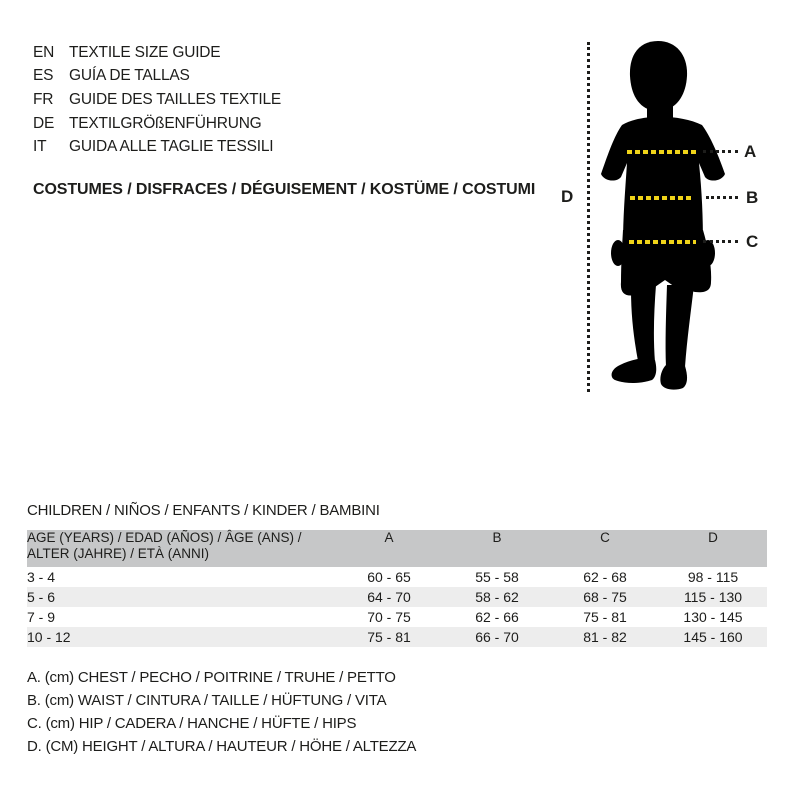 This screenshot has height=799, width=800. Describe the element at coordinates (497, 577) in the screenshot. I see `waist-cell: 55 - 58` at that location.